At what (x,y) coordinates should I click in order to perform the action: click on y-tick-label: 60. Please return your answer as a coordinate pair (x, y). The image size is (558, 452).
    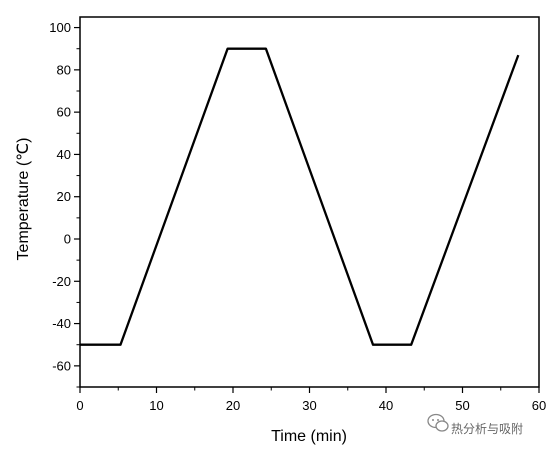
    Looking at the image, I should click on (64, 112).